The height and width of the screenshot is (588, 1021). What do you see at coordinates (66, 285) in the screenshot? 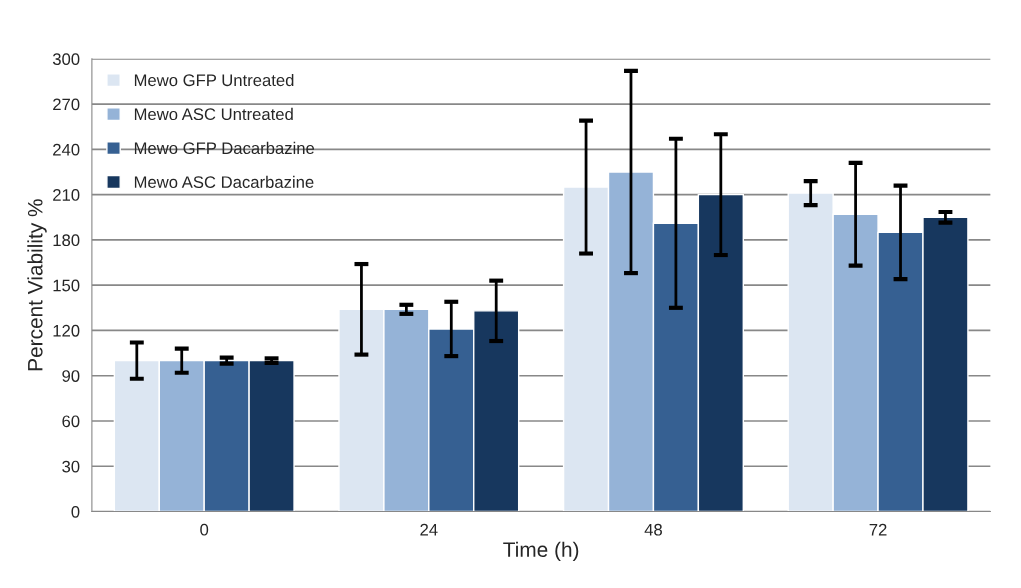
I see `y-tick-label: 150` at bounding box center [66, 285].